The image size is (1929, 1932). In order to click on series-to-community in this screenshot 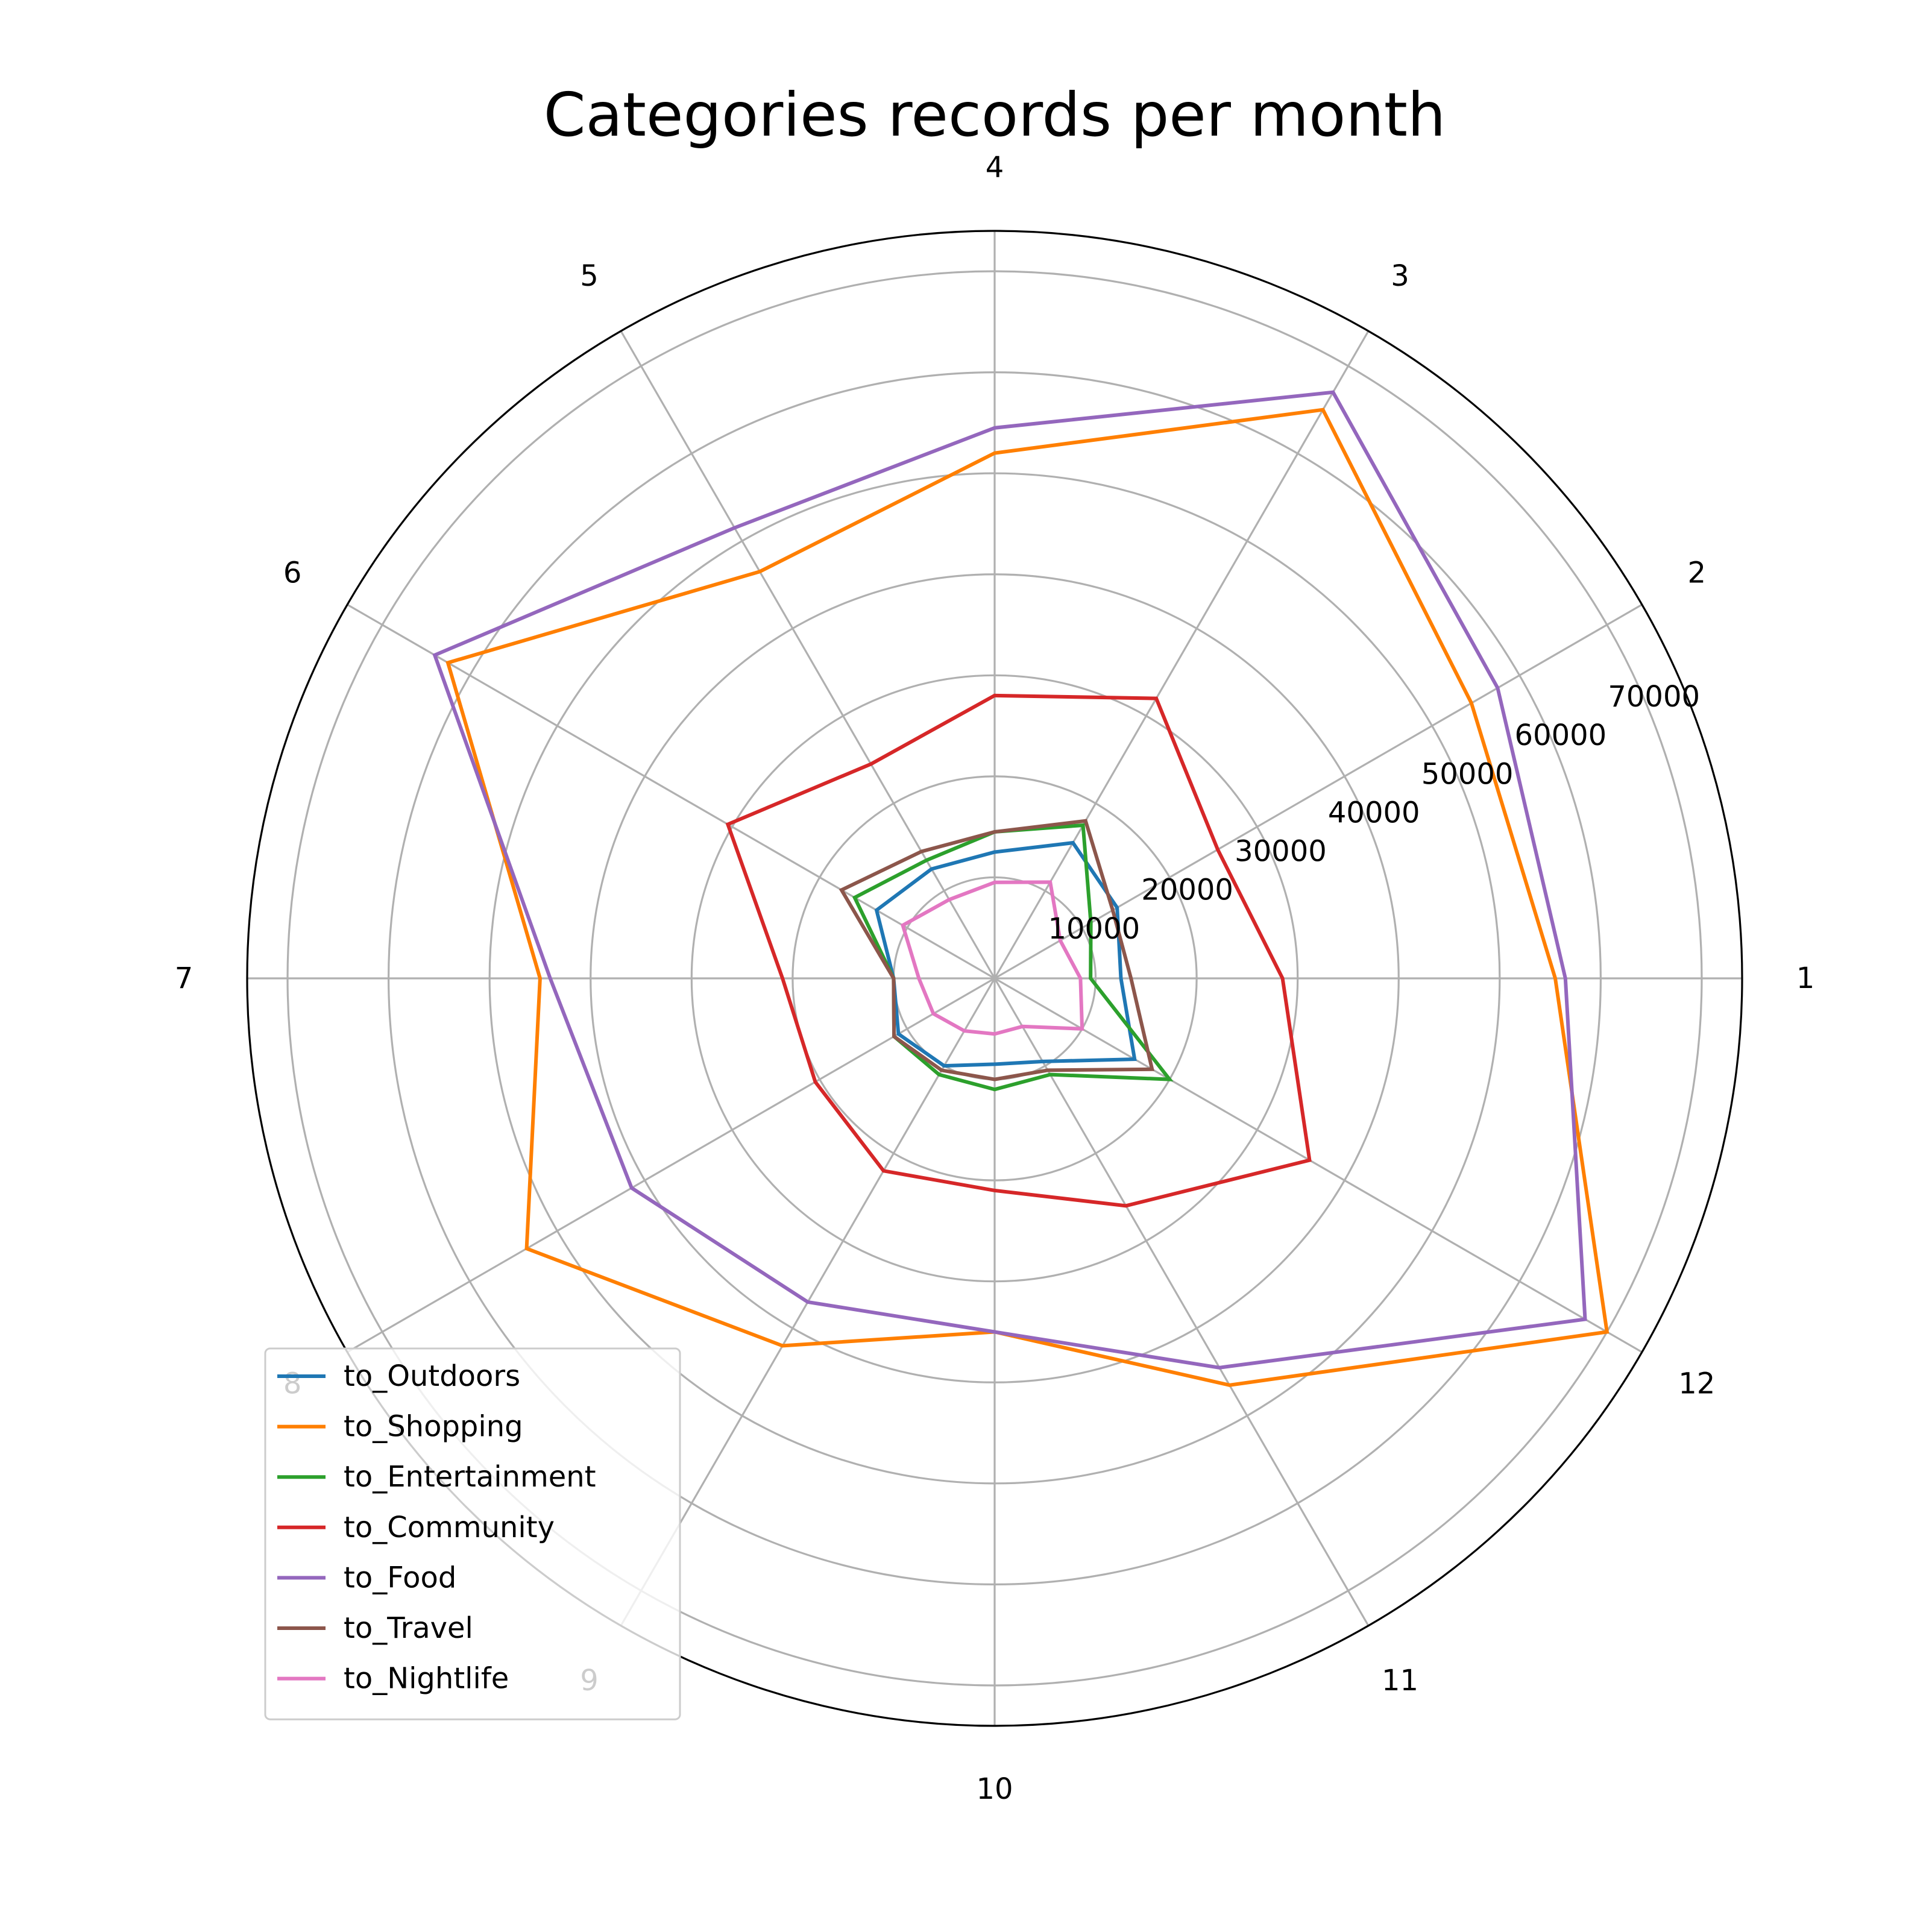, I will do `click(1018, 950)`.